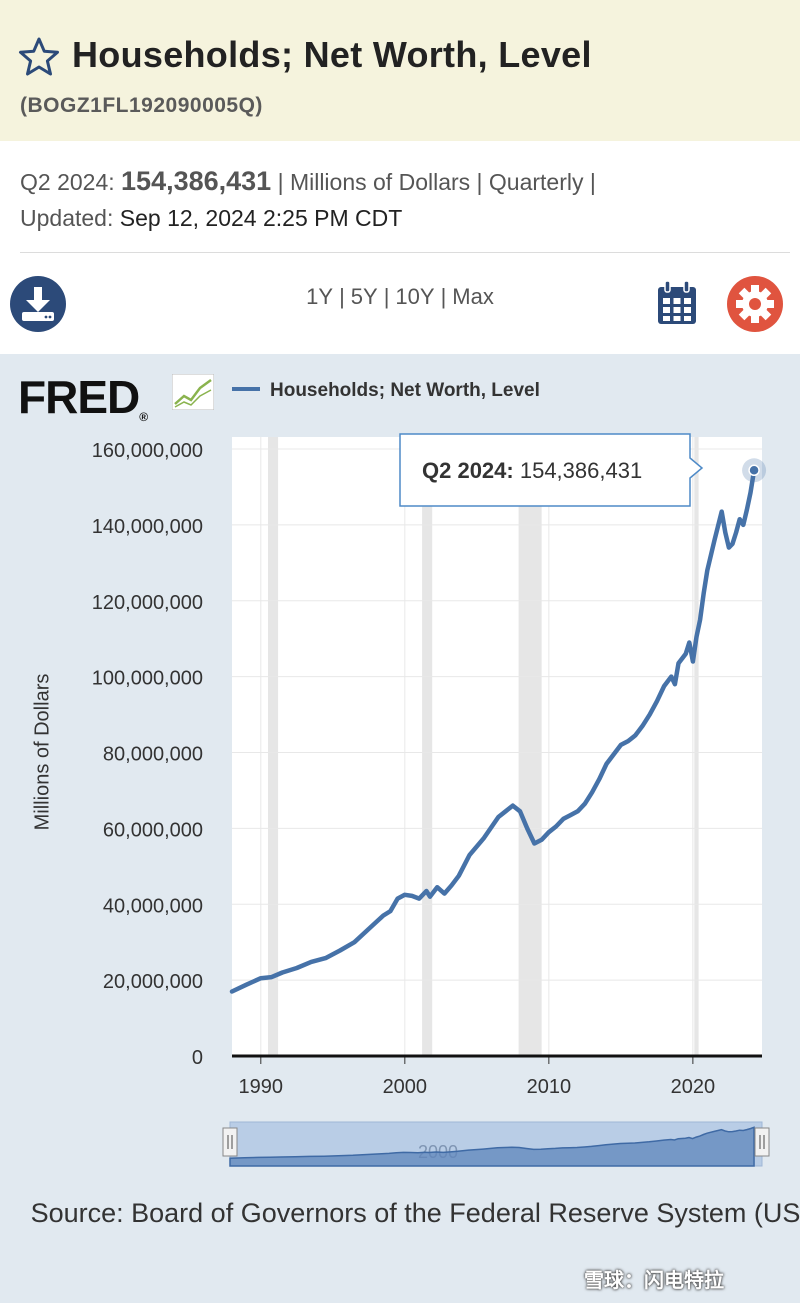 The image size is (800, 1303). What do you see at coordinates (405, 252) in the screenshot?
I see `divider` at bounding box center [405, 252].